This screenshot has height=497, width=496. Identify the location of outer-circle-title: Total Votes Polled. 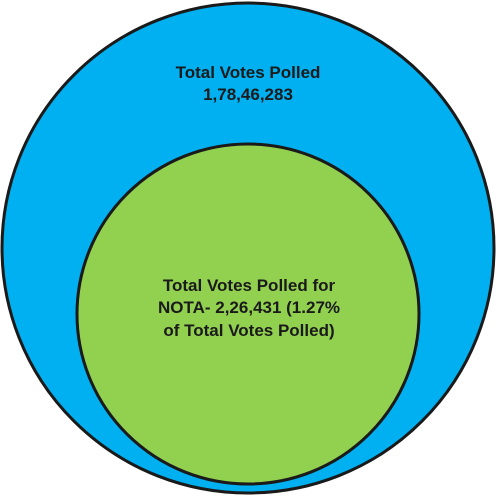
(248, 72).